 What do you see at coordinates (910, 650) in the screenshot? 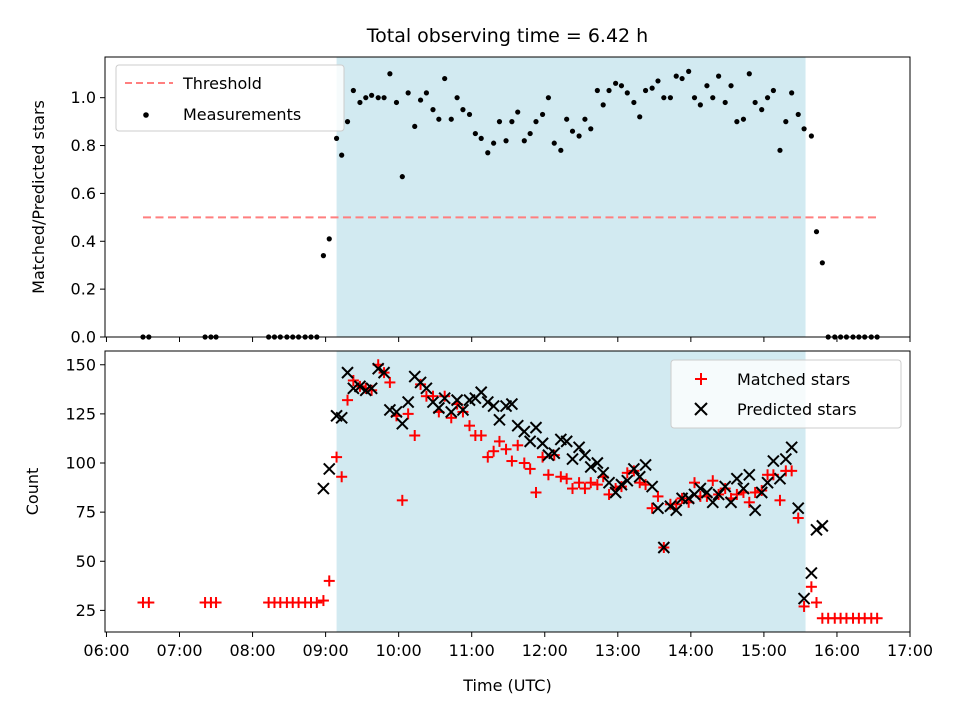
I see `x-tick-label: 17:00` at bounding box center [910, 650].